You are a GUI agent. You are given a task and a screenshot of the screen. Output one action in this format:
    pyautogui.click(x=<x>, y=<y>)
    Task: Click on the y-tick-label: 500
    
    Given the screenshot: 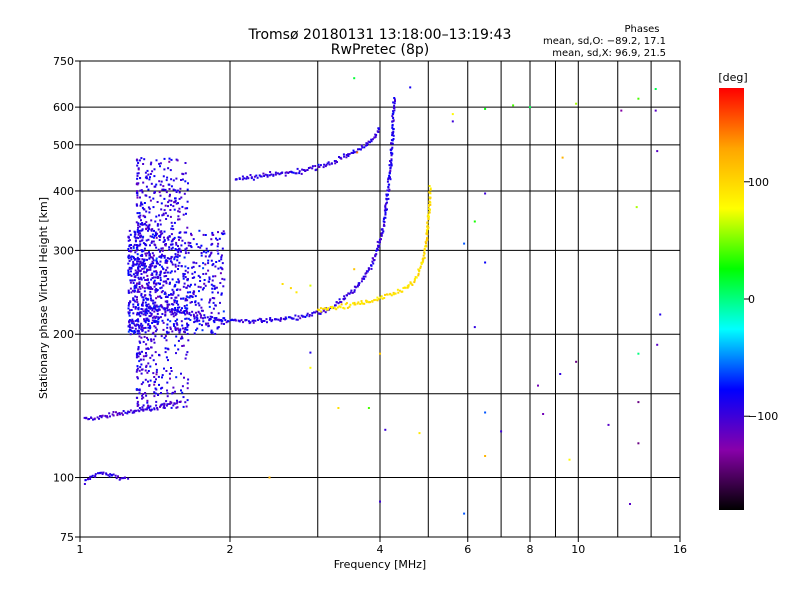 What is the action you would take?
    pyautogui.click(x=63, y=145)
    